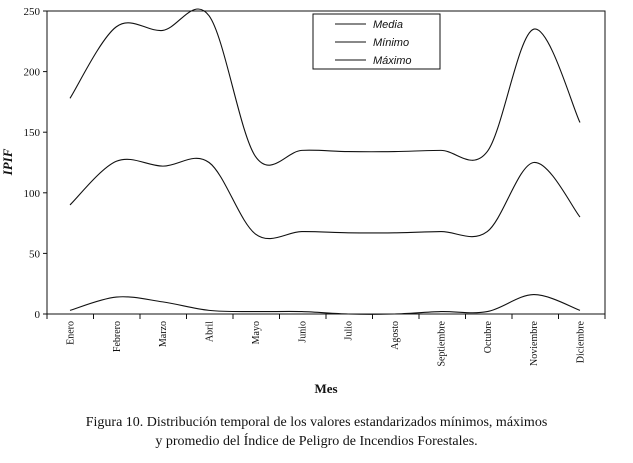  Describe the element at coordinates (325, 198) in the screenshot. I see `series-line-media` at that location.